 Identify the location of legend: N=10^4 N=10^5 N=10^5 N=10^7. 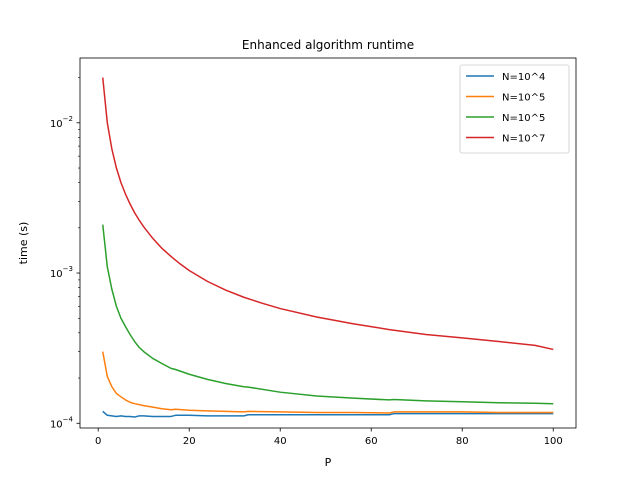
(514, 109).